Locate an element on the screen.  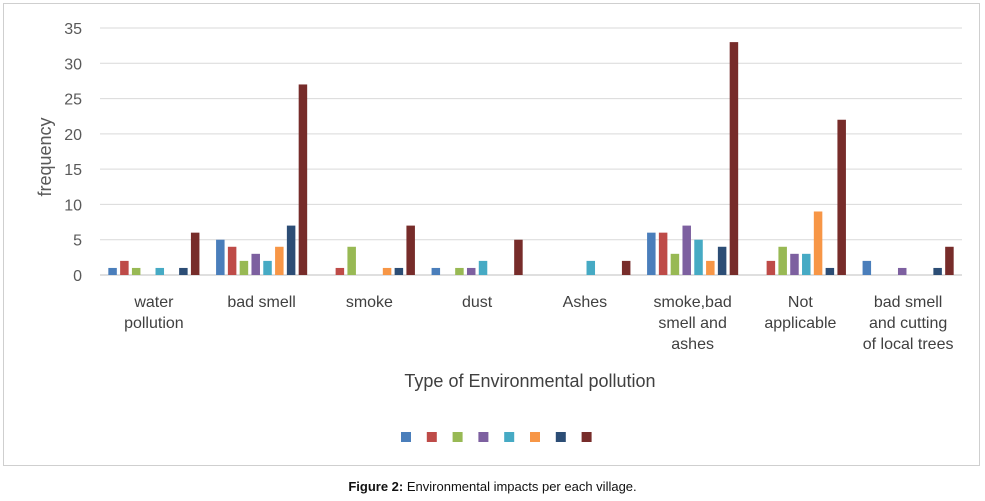
y-axis-label: frequency is located at coordinates (45, 156).